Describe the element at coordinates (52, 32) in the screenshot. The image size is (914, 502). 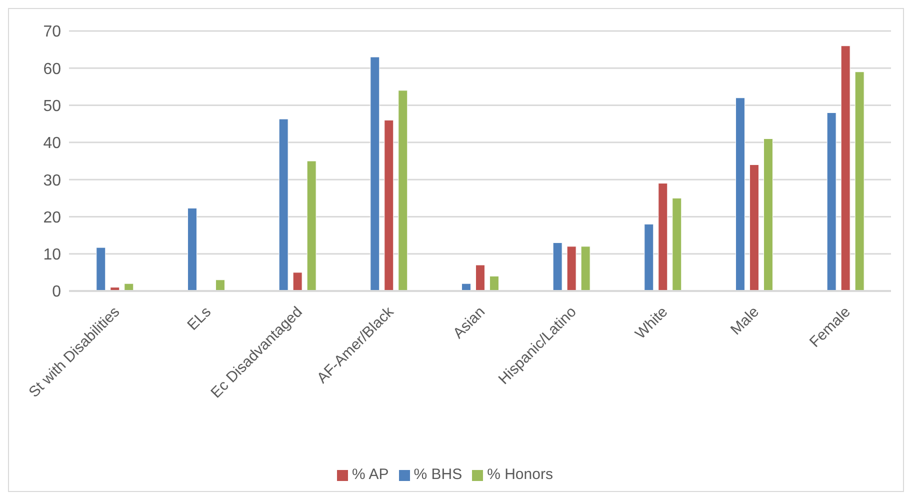
I see `y-tick-label: 70` at that location.